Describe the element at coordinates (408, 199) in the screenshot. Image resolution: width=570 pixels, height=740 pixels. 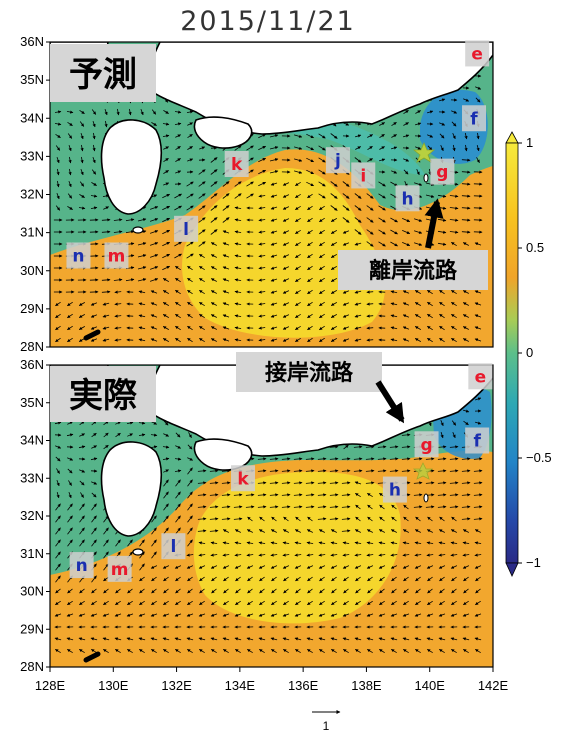
I see `point-label-h: h` at that location.